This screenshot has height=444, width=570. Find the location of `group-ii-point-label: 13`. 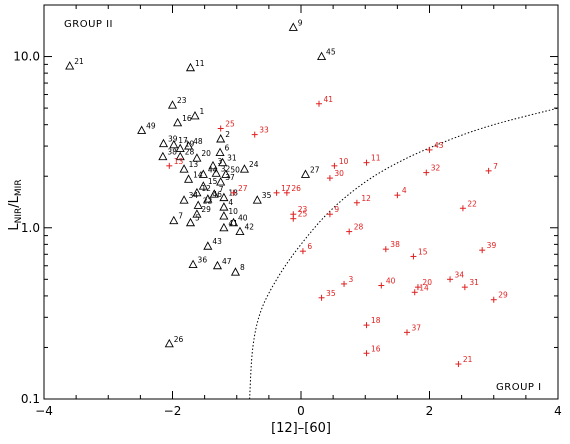

group-ii-point-label: 13 is located at coordinates (194, 164).